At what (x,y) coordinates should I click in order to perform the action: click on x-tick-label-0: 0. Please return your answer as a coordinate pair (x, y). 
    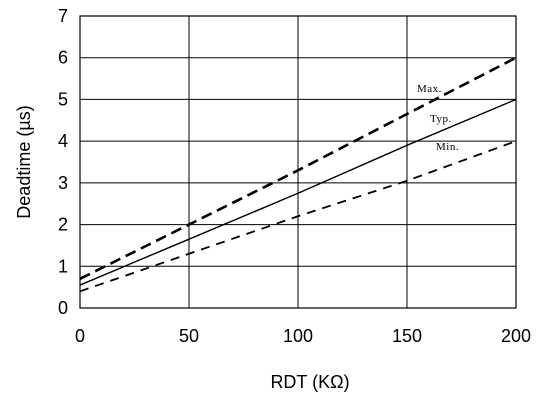
    Looking at the image, I should click on (80, 336).